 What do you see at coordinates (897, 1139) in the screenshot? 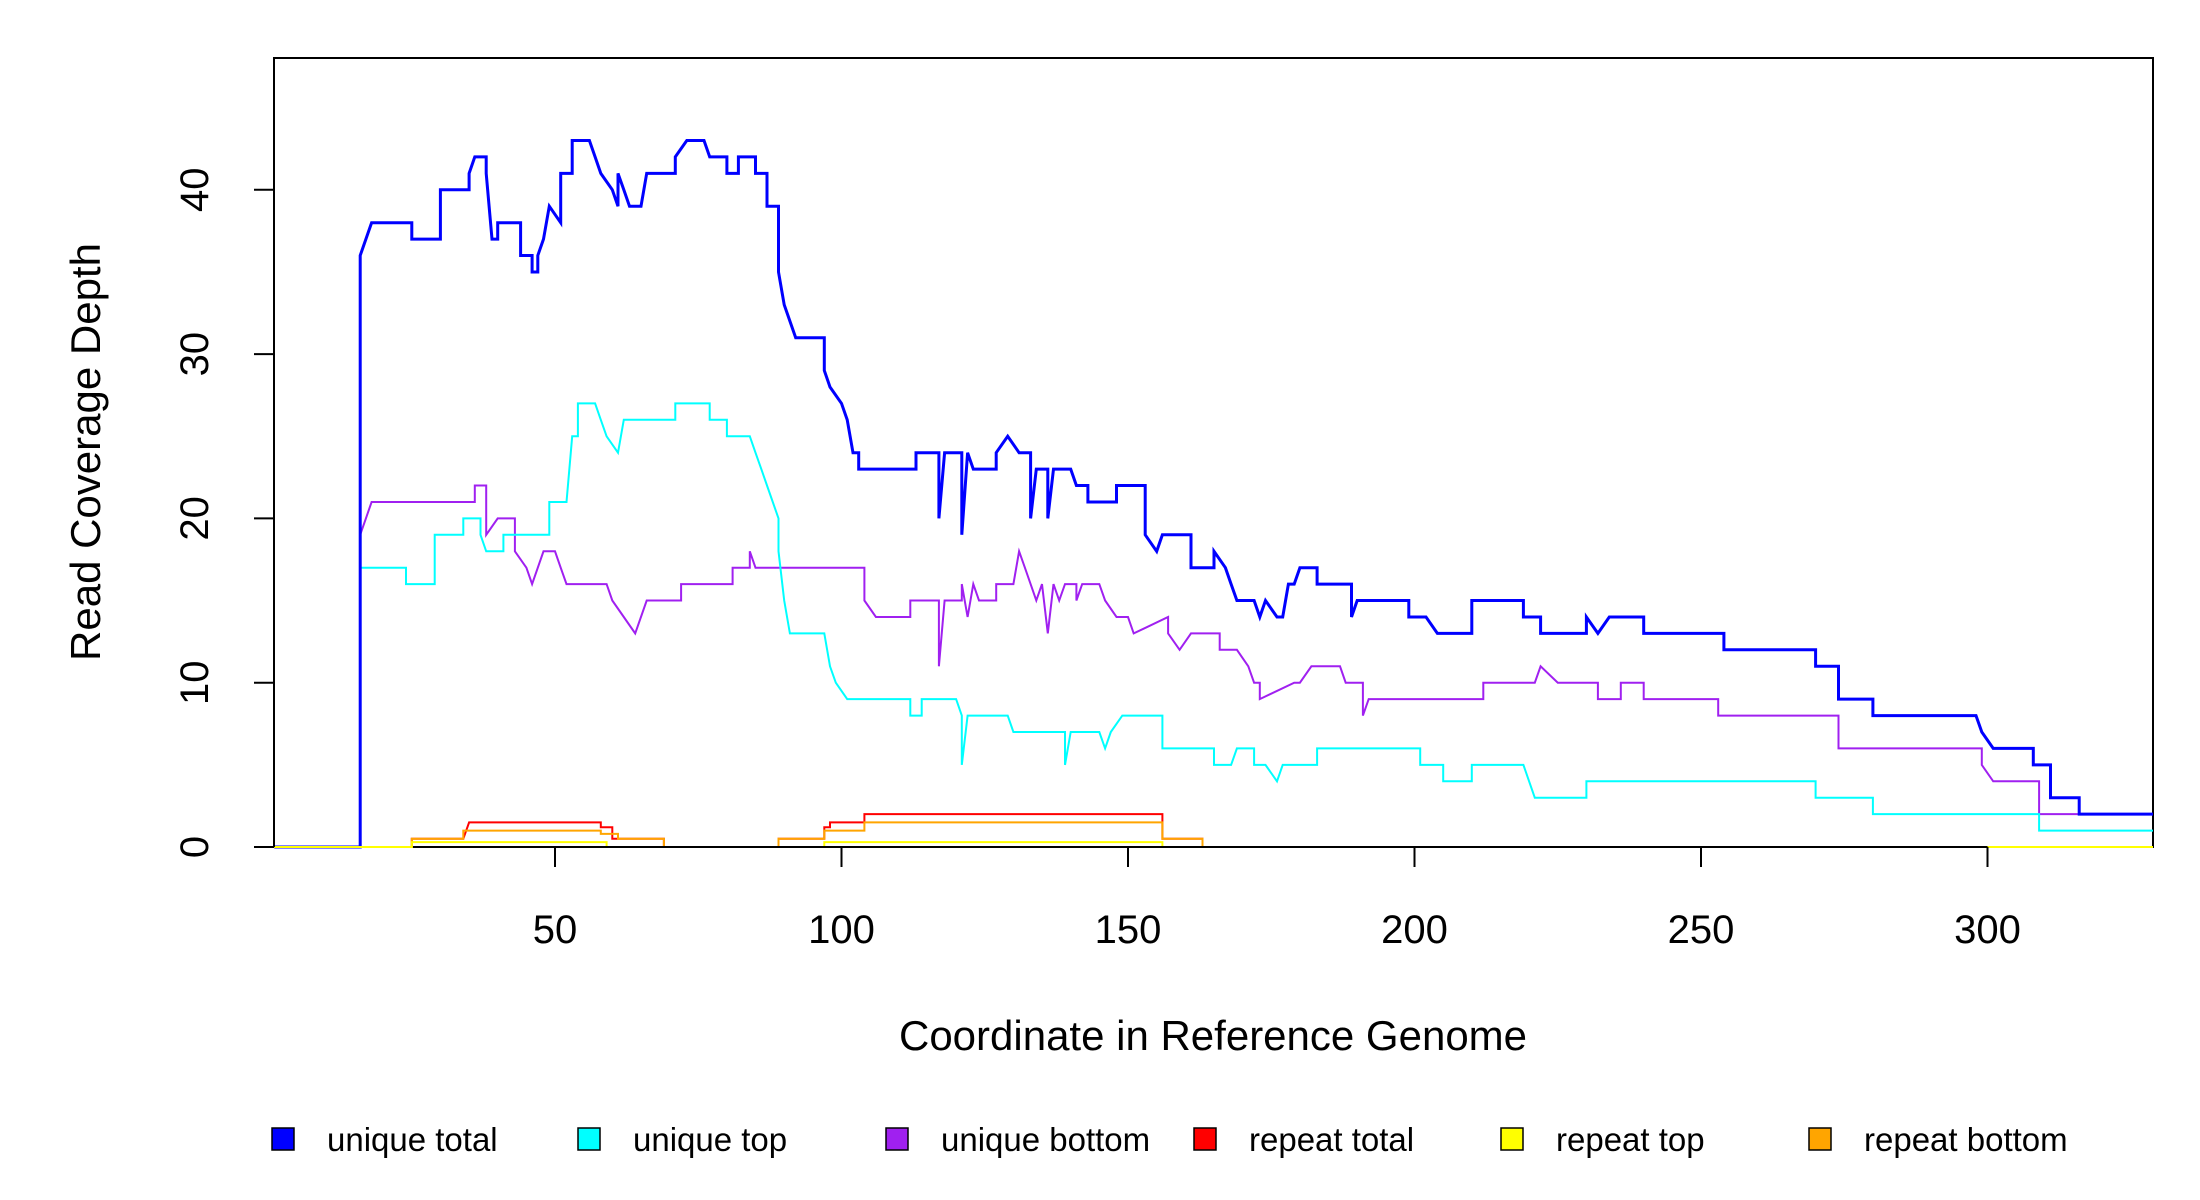
I see `legend-swatch-unique-bottom` at bounding box center [897, 1139].